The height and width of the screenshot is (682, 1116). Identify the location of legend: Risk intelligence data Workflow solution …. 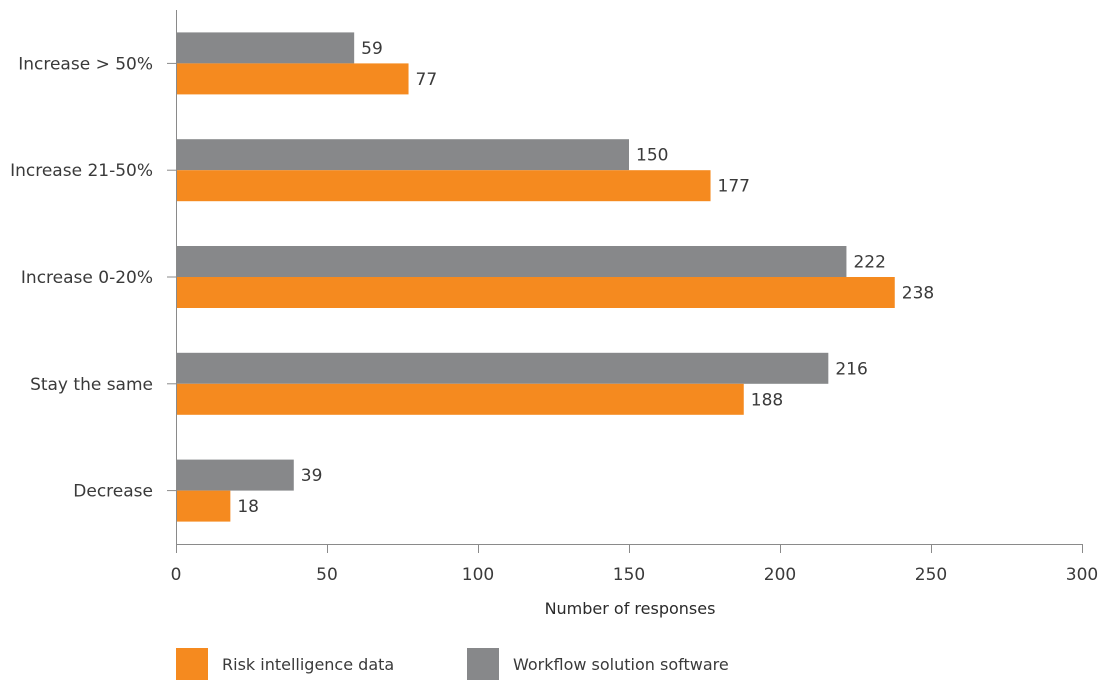
(452, 664).